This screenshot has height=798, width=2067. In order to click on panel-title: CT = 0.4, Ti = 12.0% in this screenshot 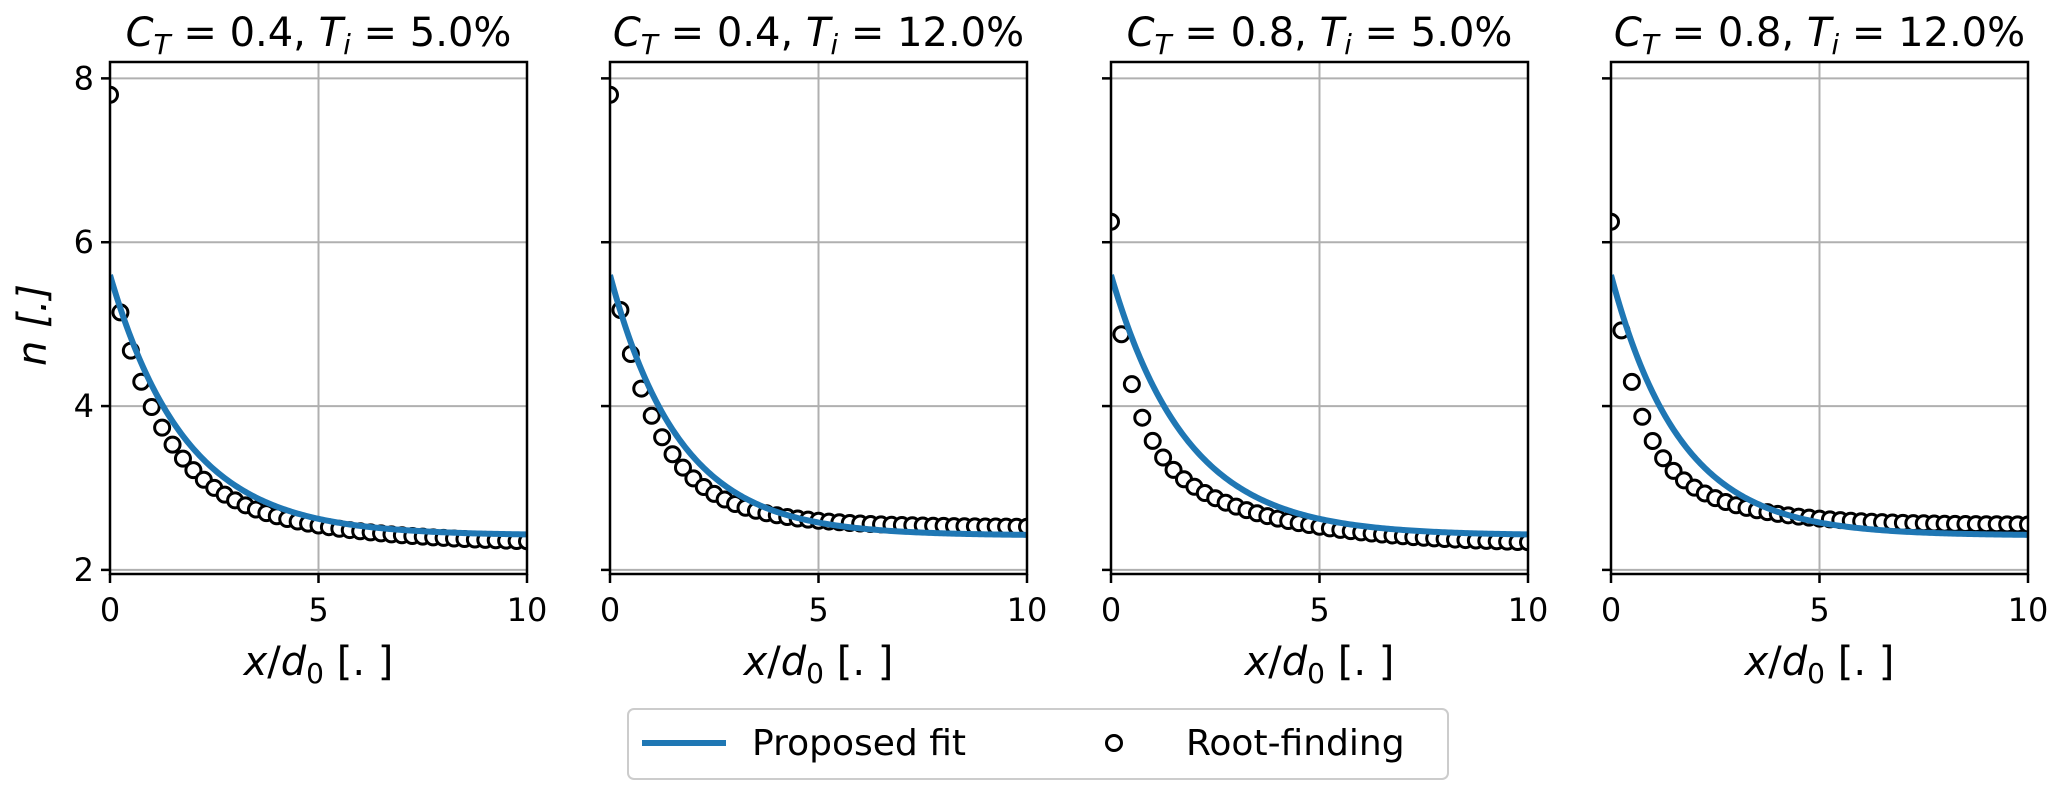, I will do `click(818, 35)`.